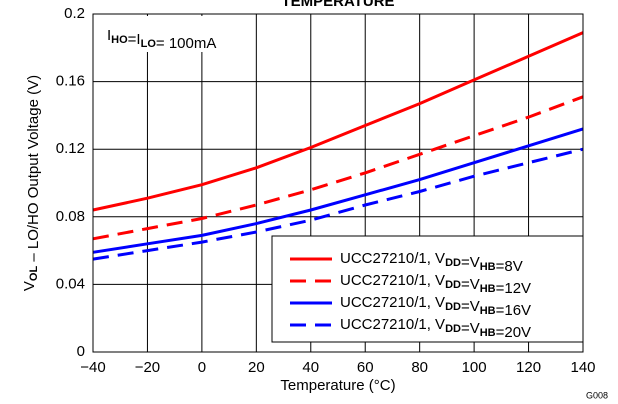  Describe the element at coordinates (70, 216) in the screenshot. I see `y-tick-label: 0.08` at that location.